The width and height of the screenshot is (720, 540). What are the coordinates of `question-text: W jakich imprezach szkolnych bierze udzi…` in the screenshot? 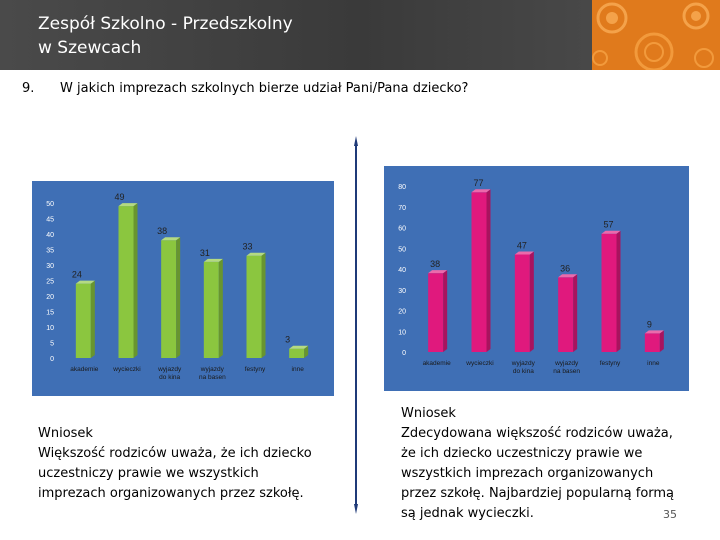 It's located at (264, 88).